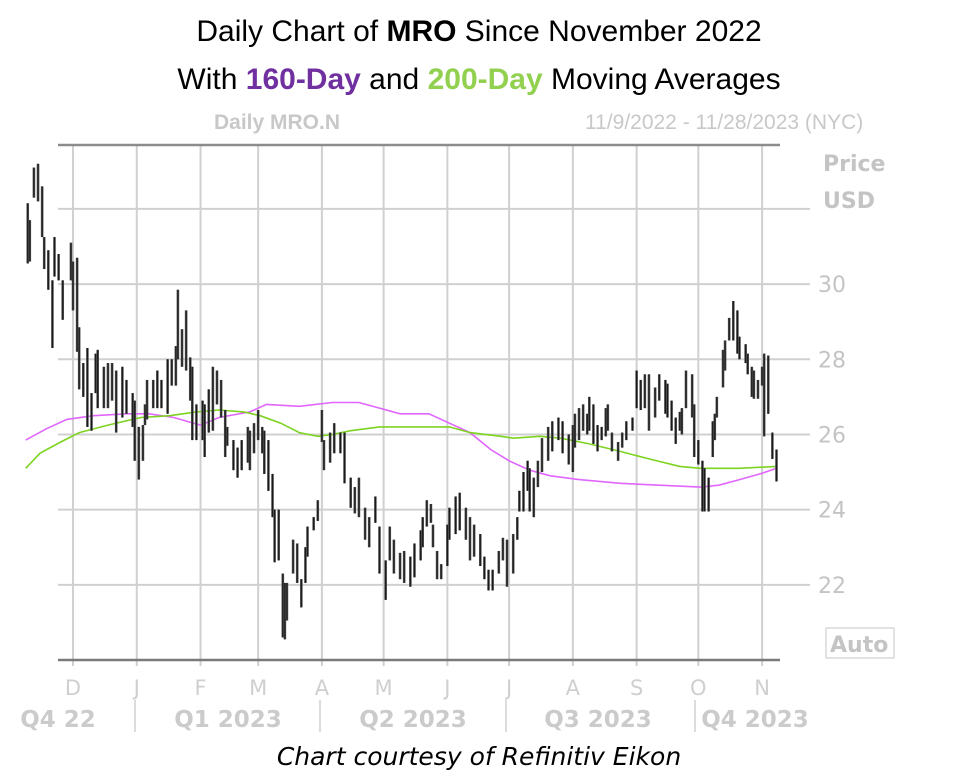  Describe the element at coordinates (598, 720) in the screenshot. I see `x-quarter-label: Q3 2023` at that location.